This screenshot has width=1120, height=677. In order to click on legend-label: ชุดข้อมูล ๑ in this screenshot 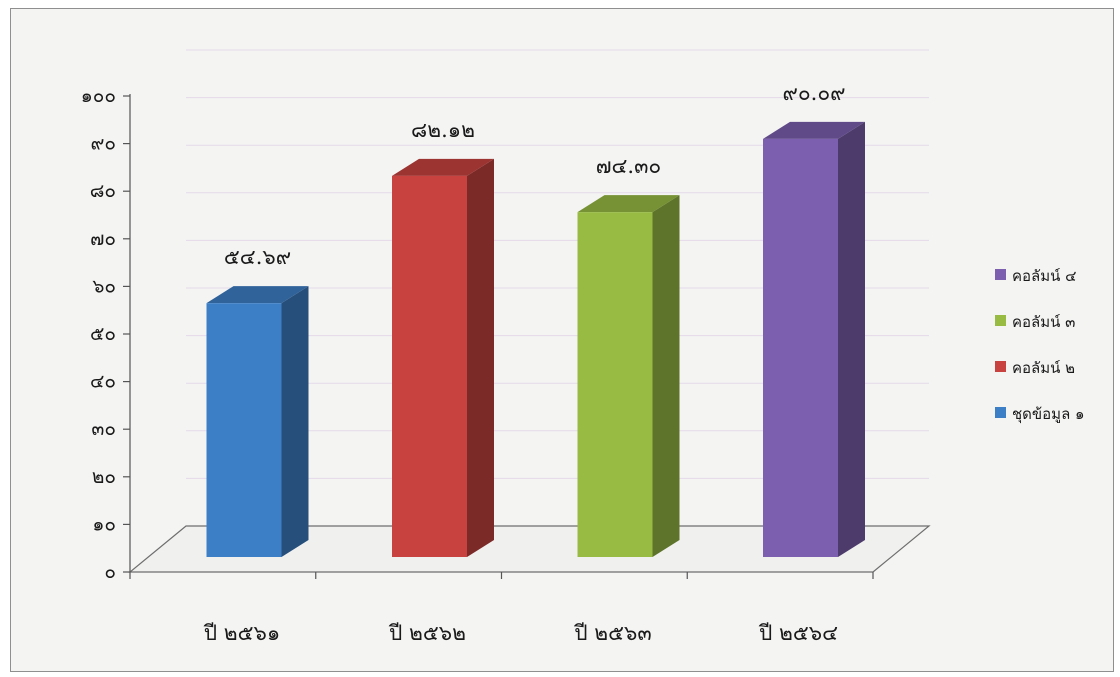, I will do `click(1048, 414)`.